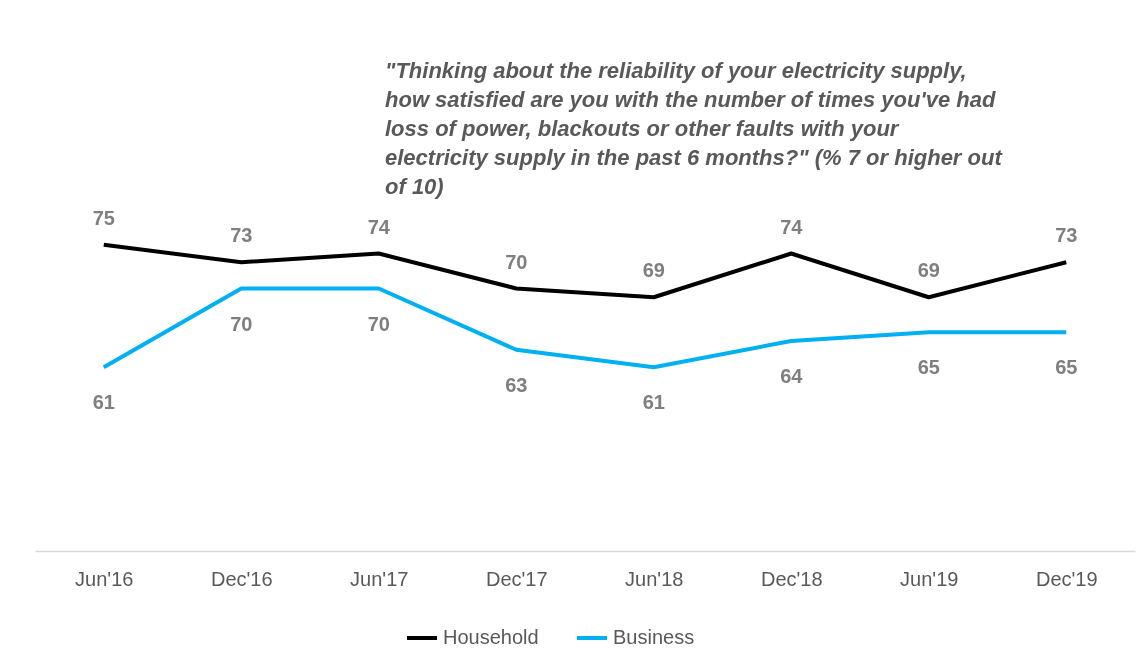 This screenshot has width=1146, height=672. What do you see at coordinates (241, 578) in the screenshot?
I see `x-tick-label: Dec'16` at bounding box center [241, 578].